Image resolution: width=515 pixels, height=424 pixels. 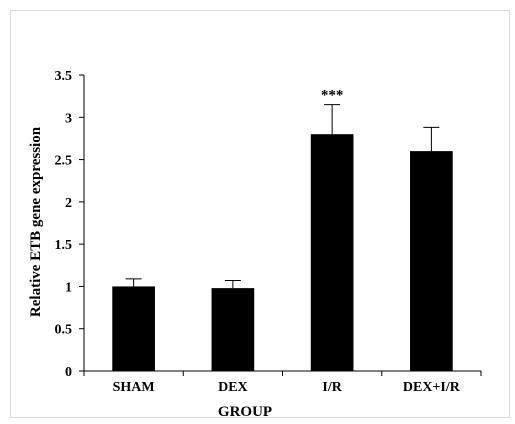 I want to click on bar-dex, so click(x=233, y=329).